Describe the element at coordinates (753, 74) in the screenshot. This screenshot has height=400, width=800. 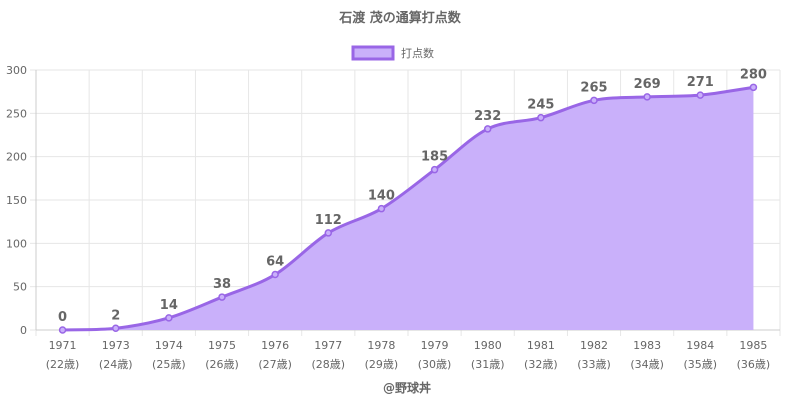
I see `data-label: 280` at that location.